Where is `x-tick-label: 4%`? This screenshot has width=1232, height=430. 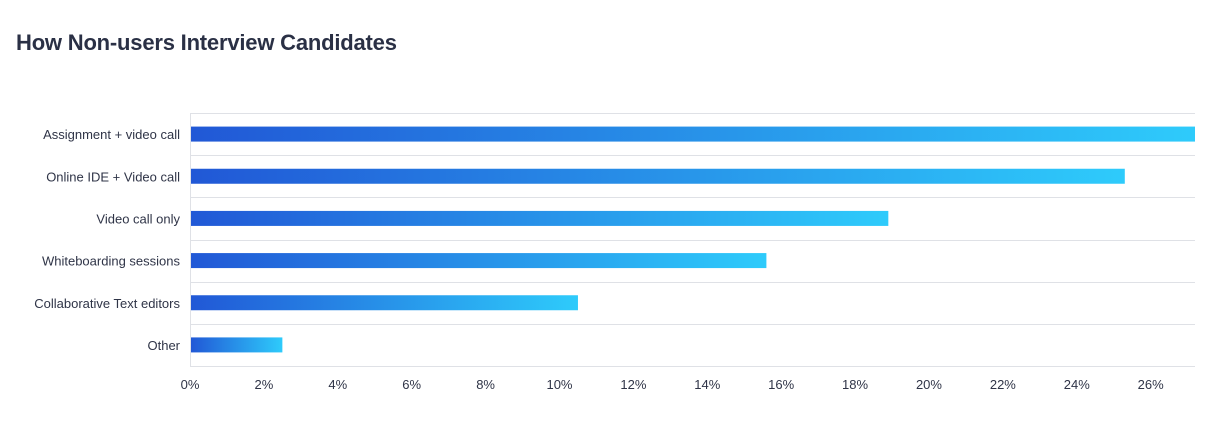
x-tick-label: 4% is located at coordinates (337, 384).